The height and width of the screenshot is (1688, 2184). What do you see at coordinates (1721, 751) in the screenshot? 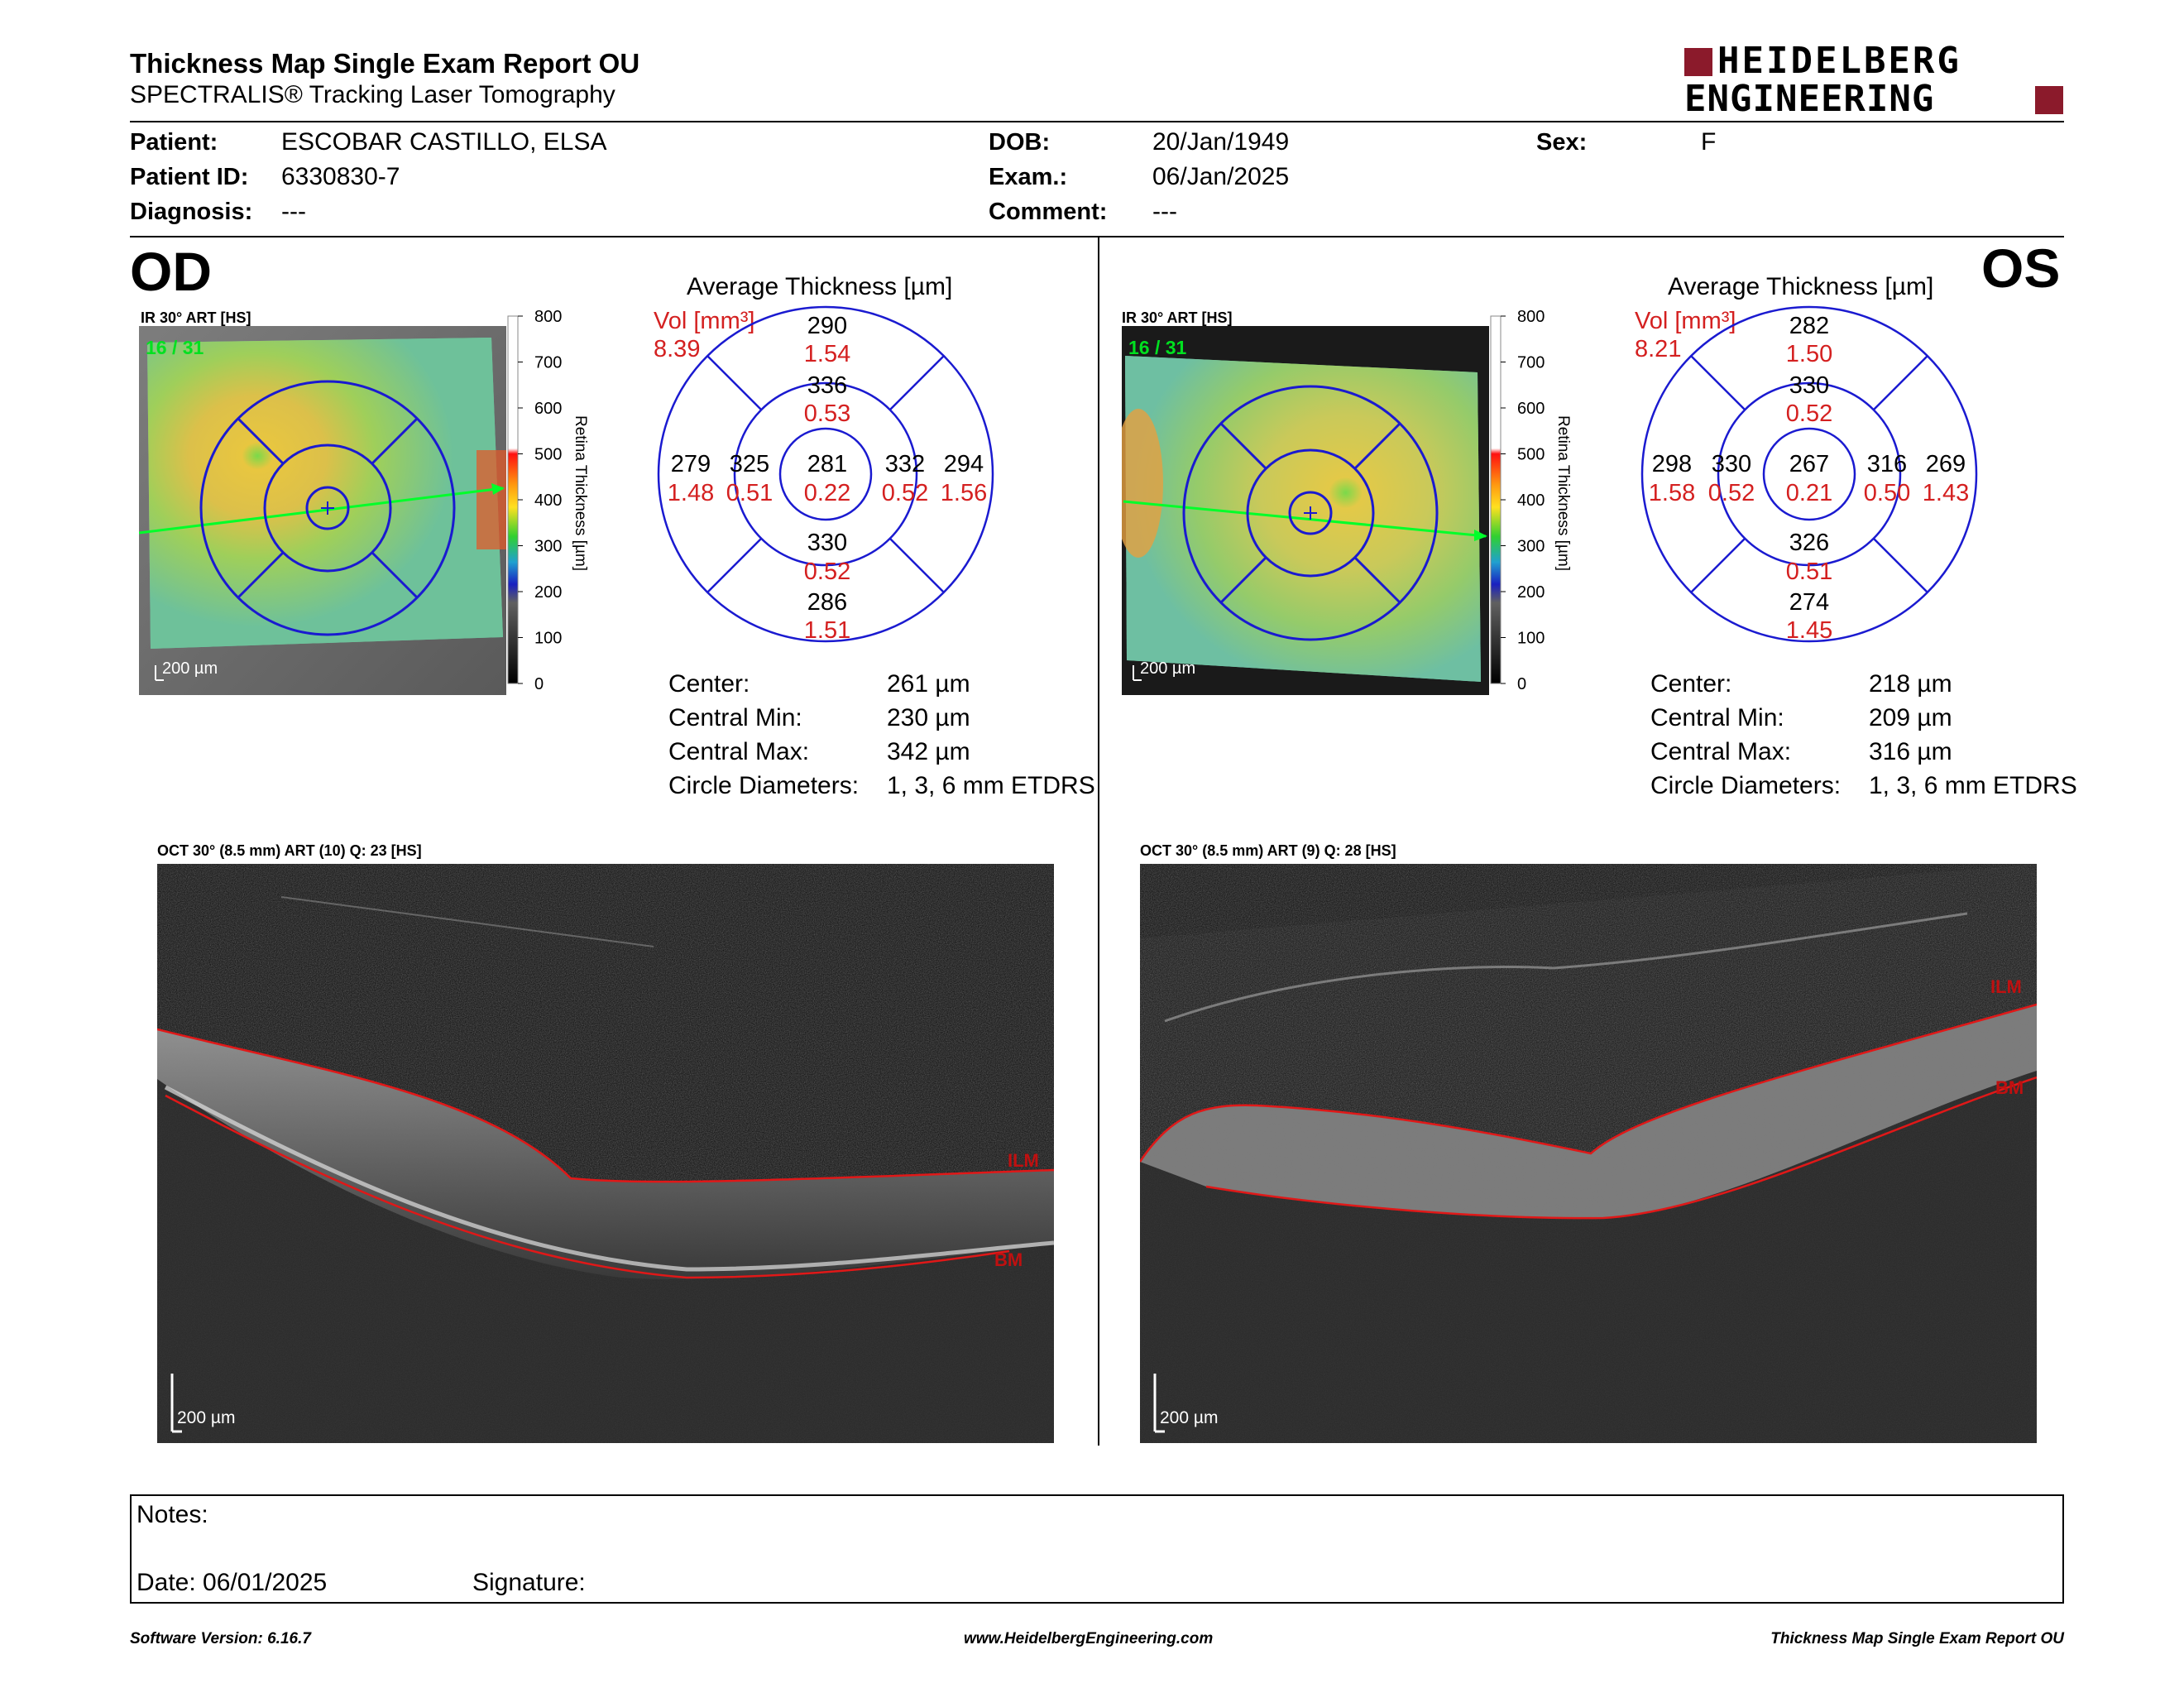
I see `os-max-label: Central Max:` at bounding box center [1721, 751].